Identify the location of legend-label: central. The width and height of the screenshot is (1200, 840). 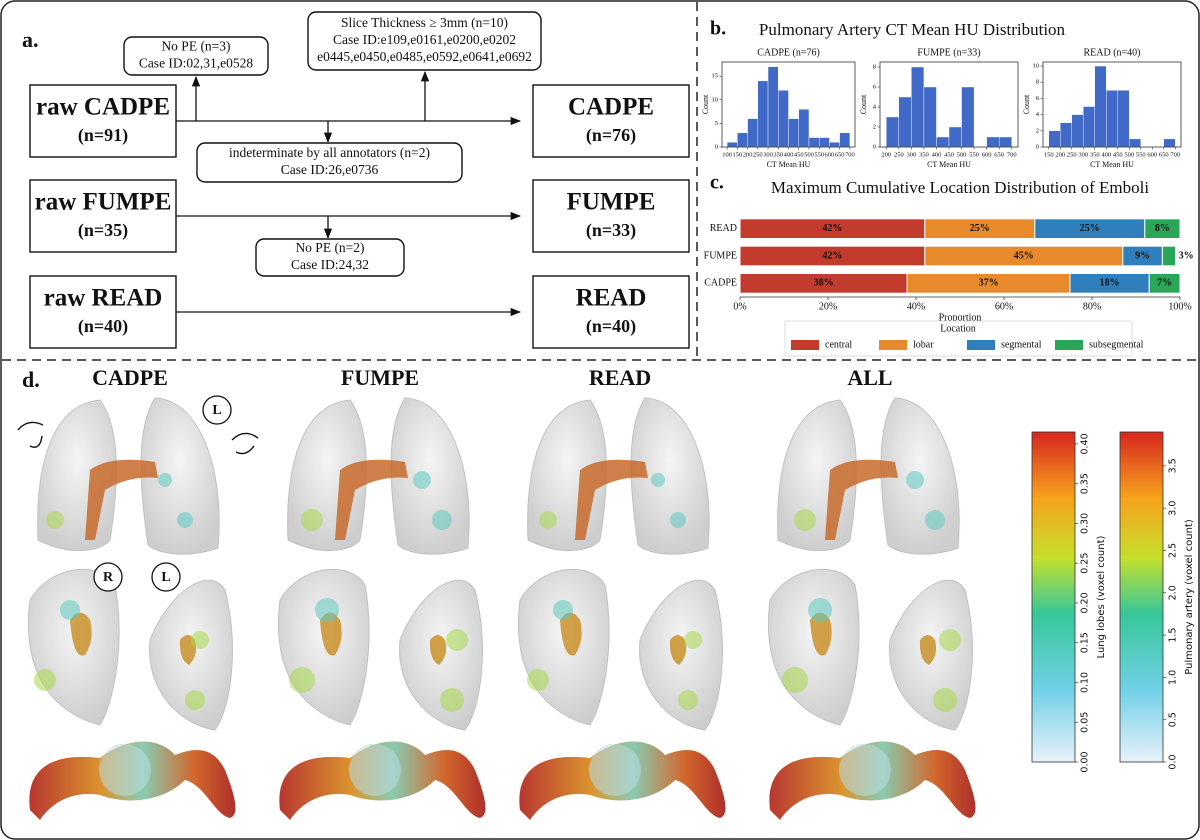
(838, 344).